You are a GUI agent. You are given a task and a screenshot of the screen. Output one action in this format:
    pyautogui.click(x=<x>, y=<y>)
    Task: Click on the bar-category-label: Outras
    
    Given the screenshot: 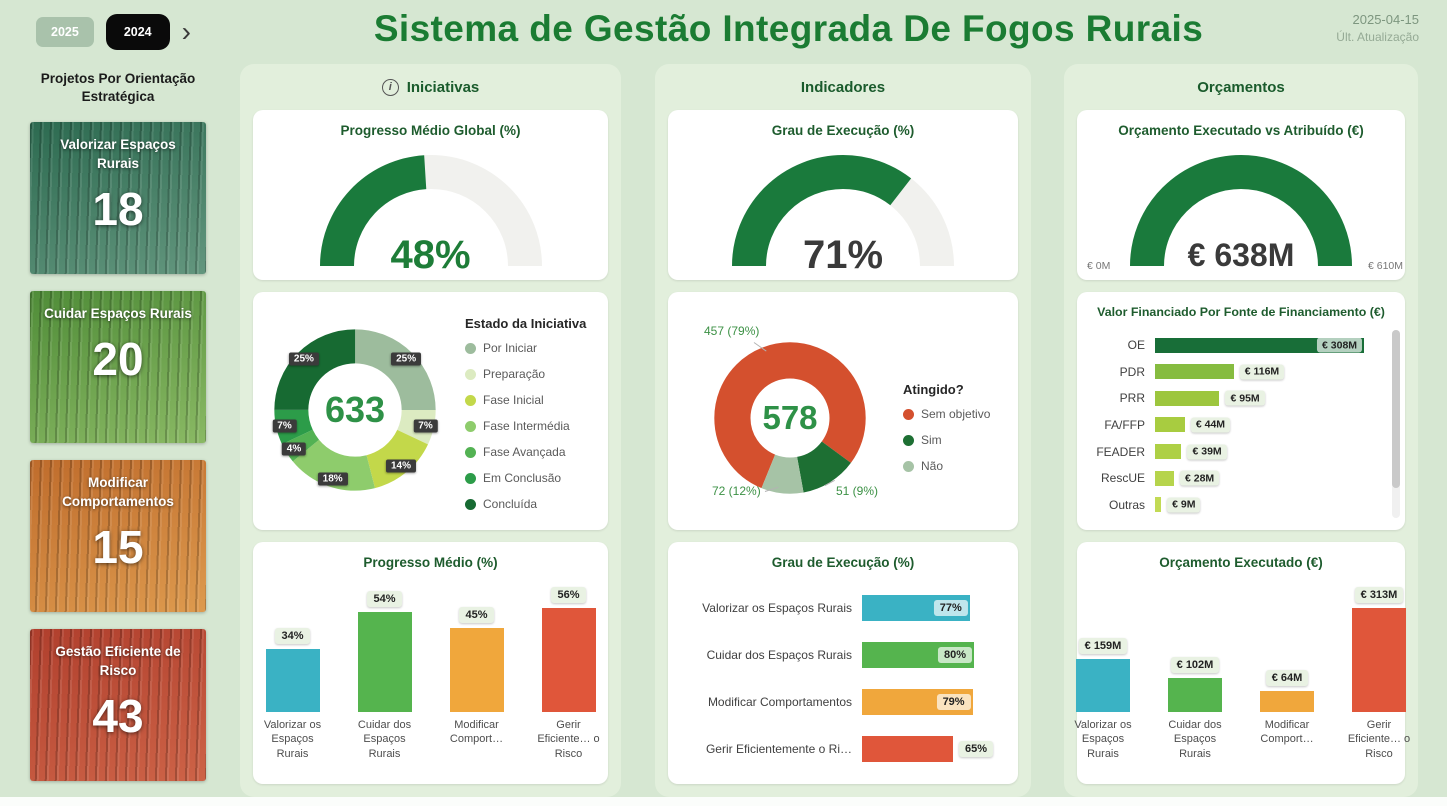 What is the action you would take?
    pyautogui.click(x=1126, y=504)
    